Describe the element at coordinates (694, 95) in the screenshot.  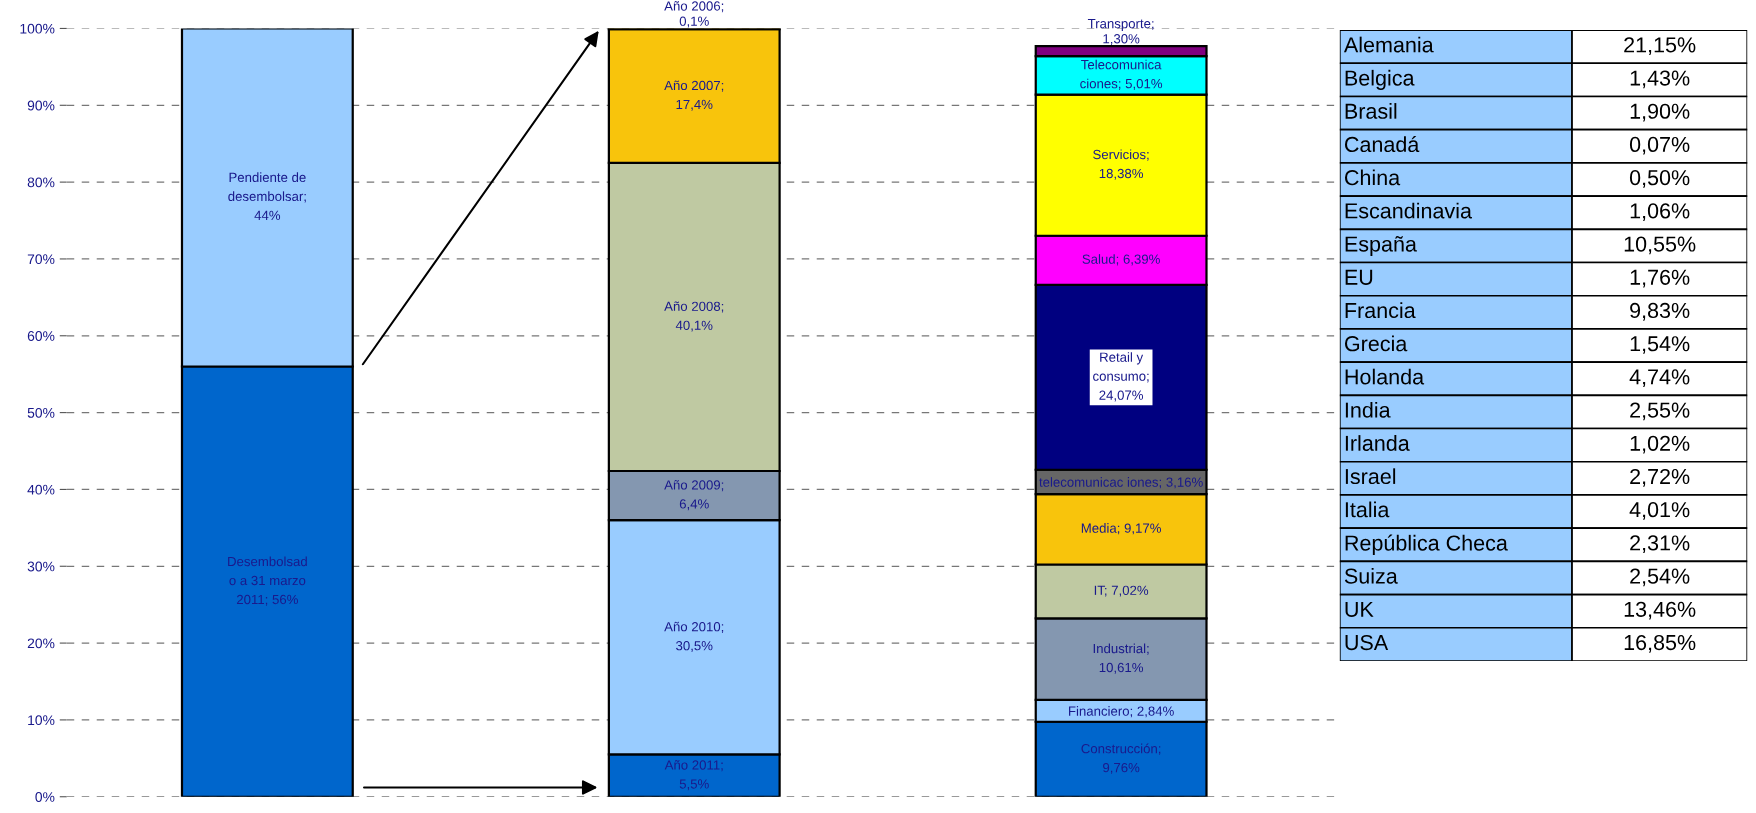
I see `data-label: Año 2007; 17,4%` at that location.